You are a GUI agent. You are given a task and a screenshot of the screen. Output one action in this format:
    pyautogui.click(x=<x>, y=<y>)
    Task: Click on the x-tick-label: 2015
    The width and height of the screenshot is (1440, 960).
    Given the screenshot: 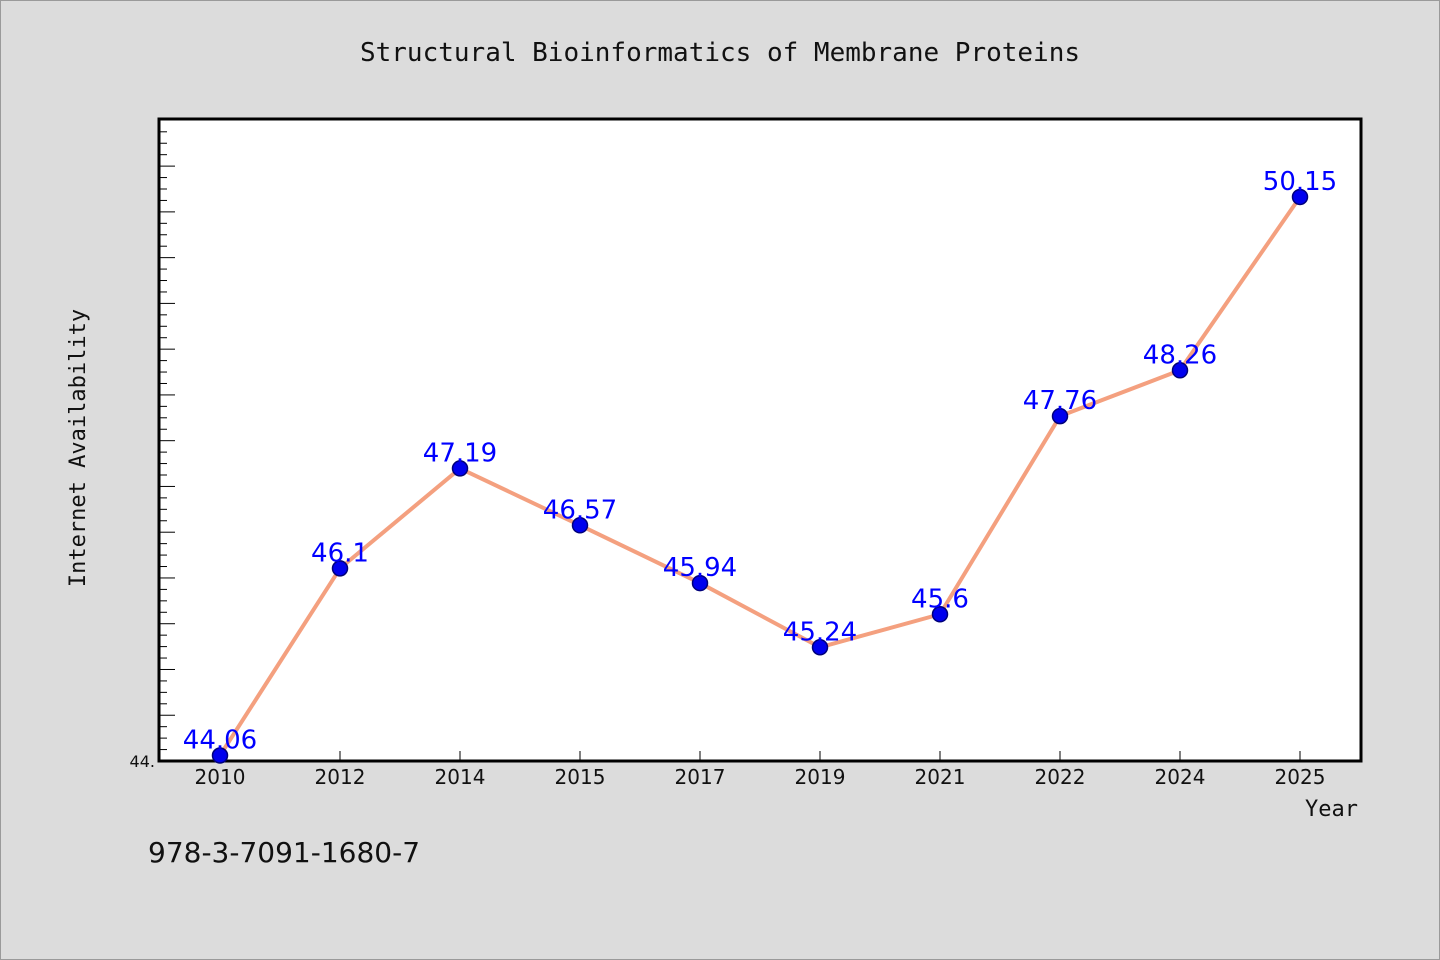 What is the action you would take?
    pyautogui.click(x=580, y=777)
    